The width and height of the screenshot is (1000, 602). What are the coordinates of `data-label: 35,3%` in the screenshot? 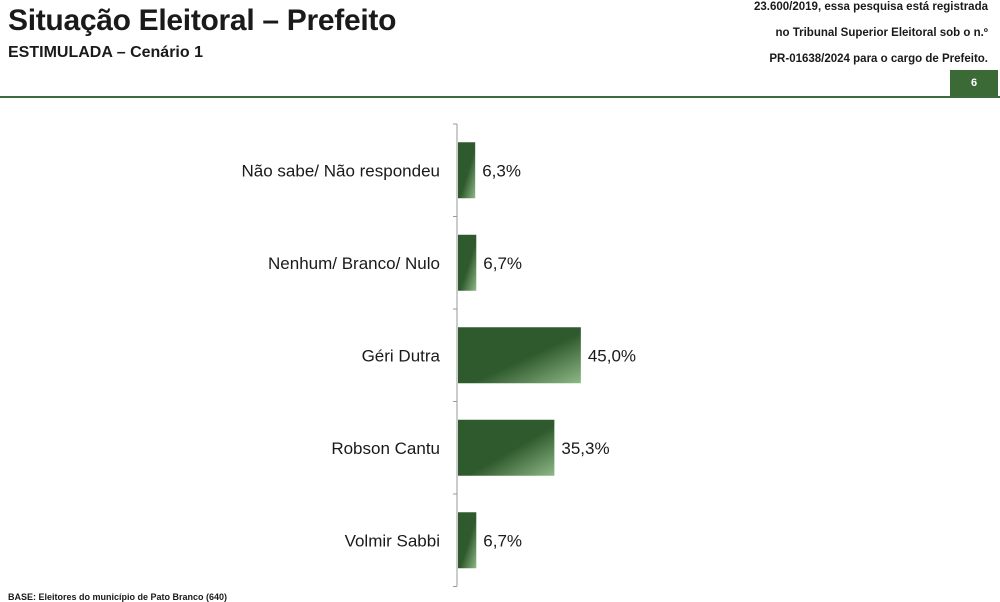 It's located at (585, 448).